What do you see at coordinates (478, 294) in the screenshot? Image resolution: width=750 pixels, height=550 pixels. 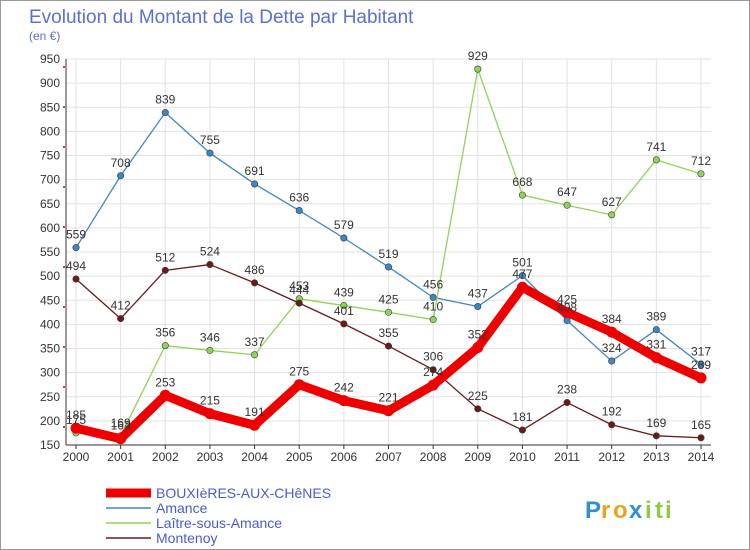 I see `data-label: 437` at bounding box center [478, 294].